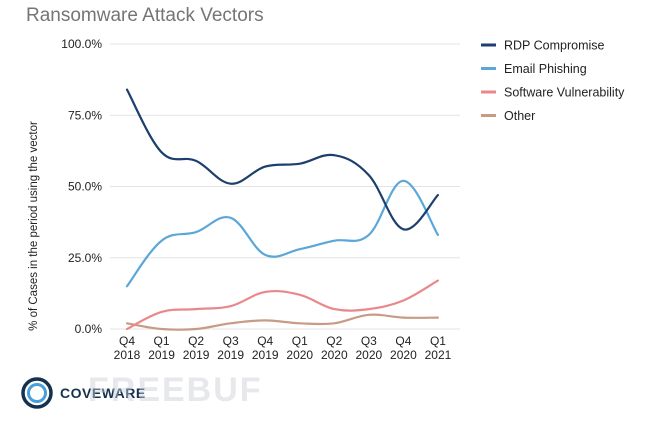 The width and height of the screenshot is (659, 446). Describe the element at coordinates (85, 115) in the screenshot. I see `y-tick-label: 75.0%` at that location.